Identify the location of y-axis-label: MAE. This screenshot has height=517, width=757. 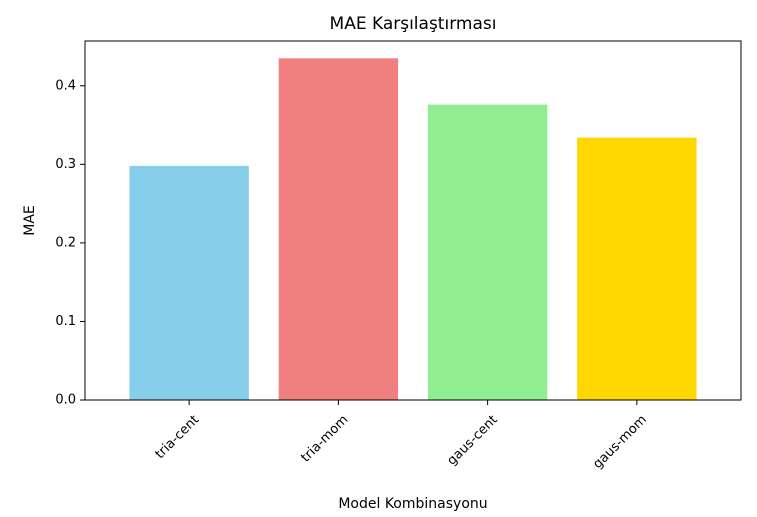
(30, 220).